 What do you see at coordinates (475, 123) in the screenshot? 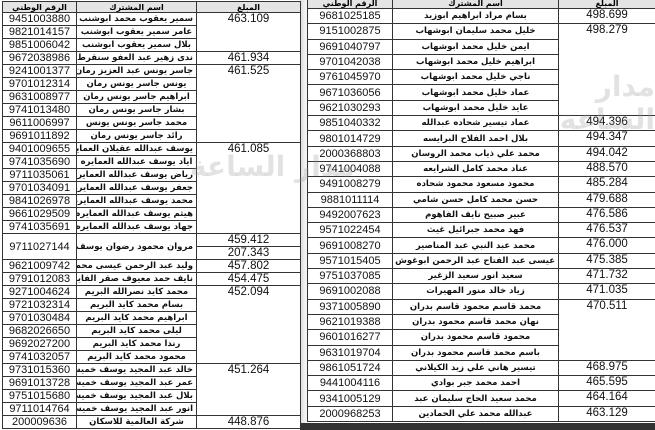
I see `subscriber-name-cell: عماد تيسير شحاده عبدالله` at bounding box center [475, 123].